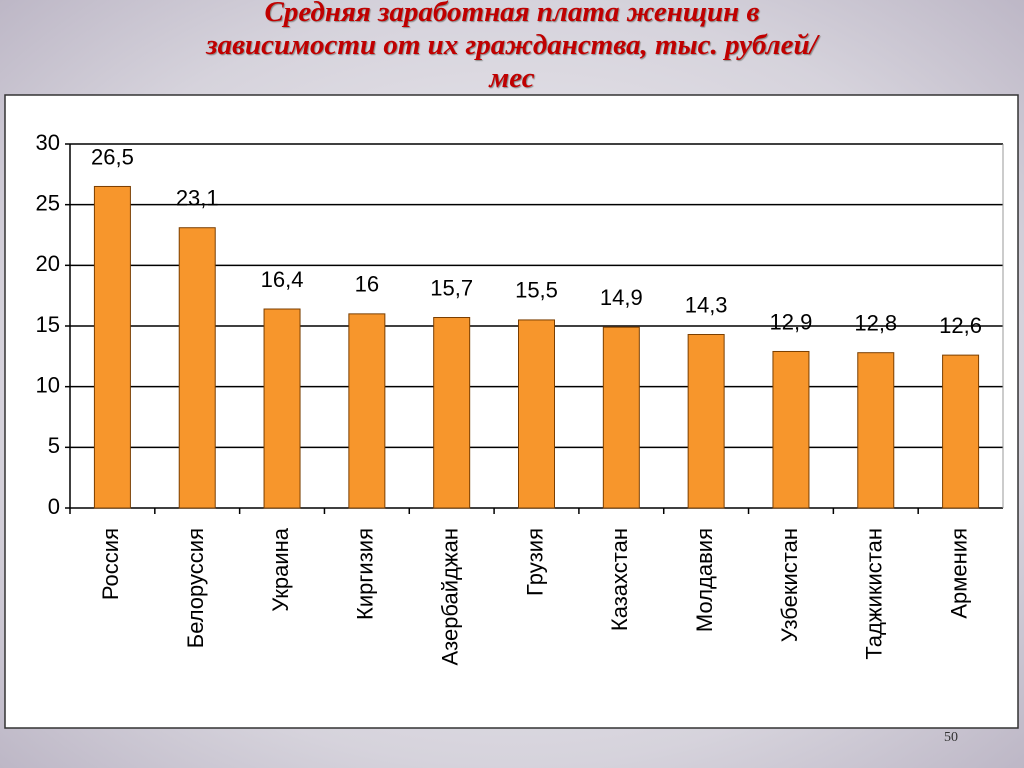 The width and height of the screenshot is (1024, 768). Describe the element at coordinates (534, 562) in the screenshot. I see `x-tick-label: Грузия` at that location.